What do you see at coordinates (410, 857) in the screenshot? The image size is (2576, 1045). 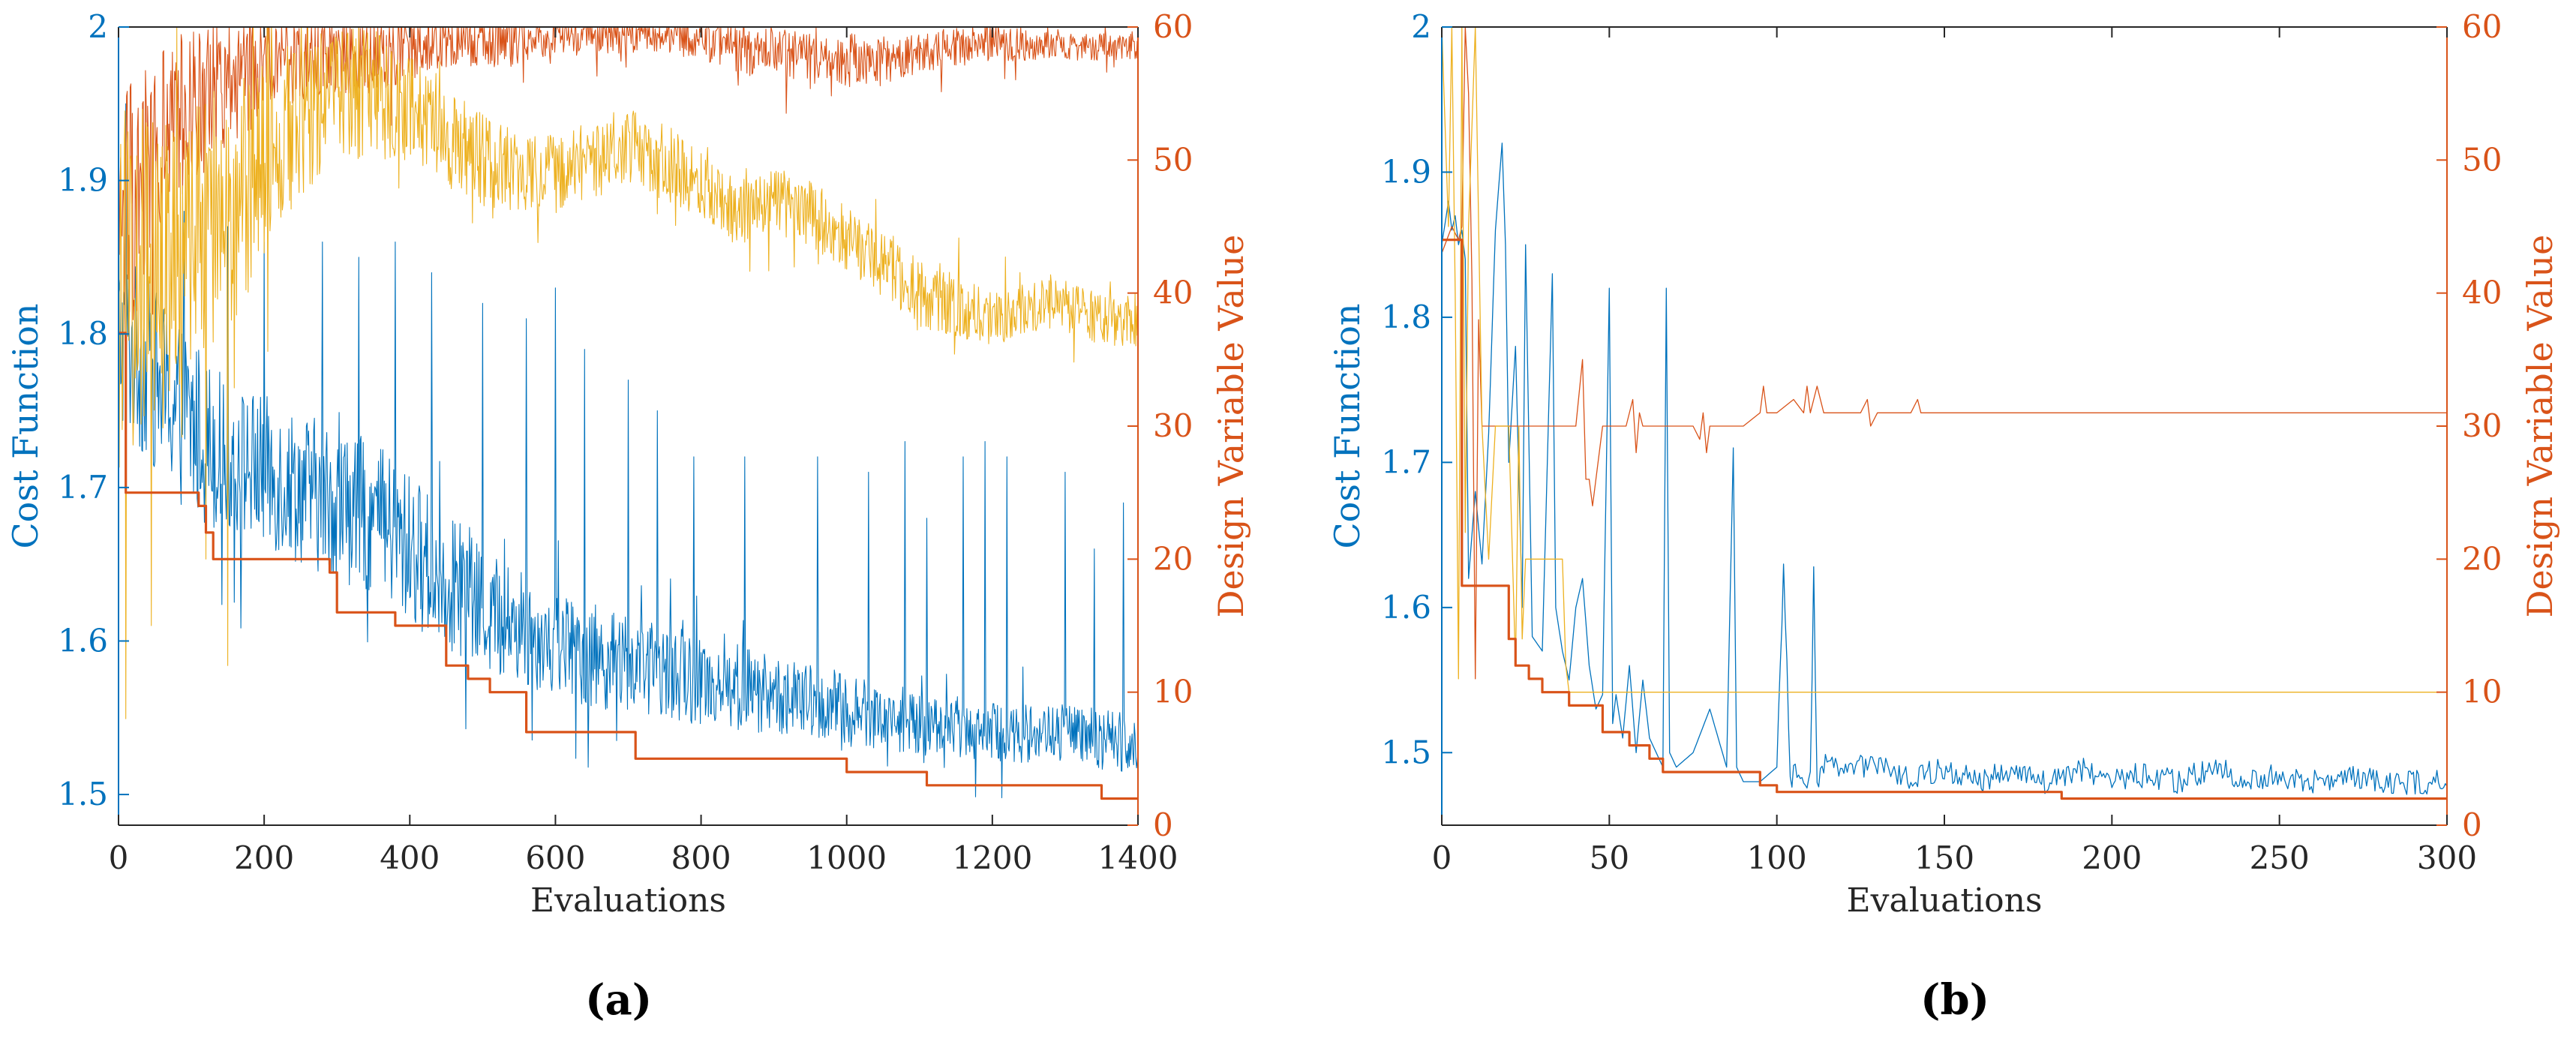 I see `x-tick-label: 400` at bounding box center [410, 857].